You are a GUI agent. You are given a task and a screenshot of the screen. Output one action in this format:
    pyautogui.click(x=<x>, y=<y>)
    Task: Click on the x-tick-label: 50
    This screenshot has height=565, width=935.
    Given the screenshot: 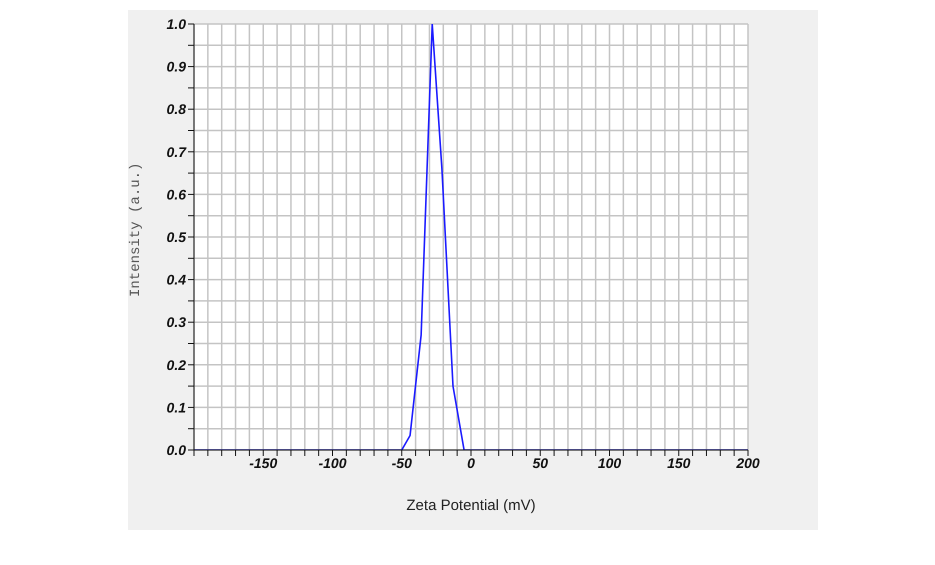 What is the action you would take?
    pyautogui.click(x=540, y=462)
    